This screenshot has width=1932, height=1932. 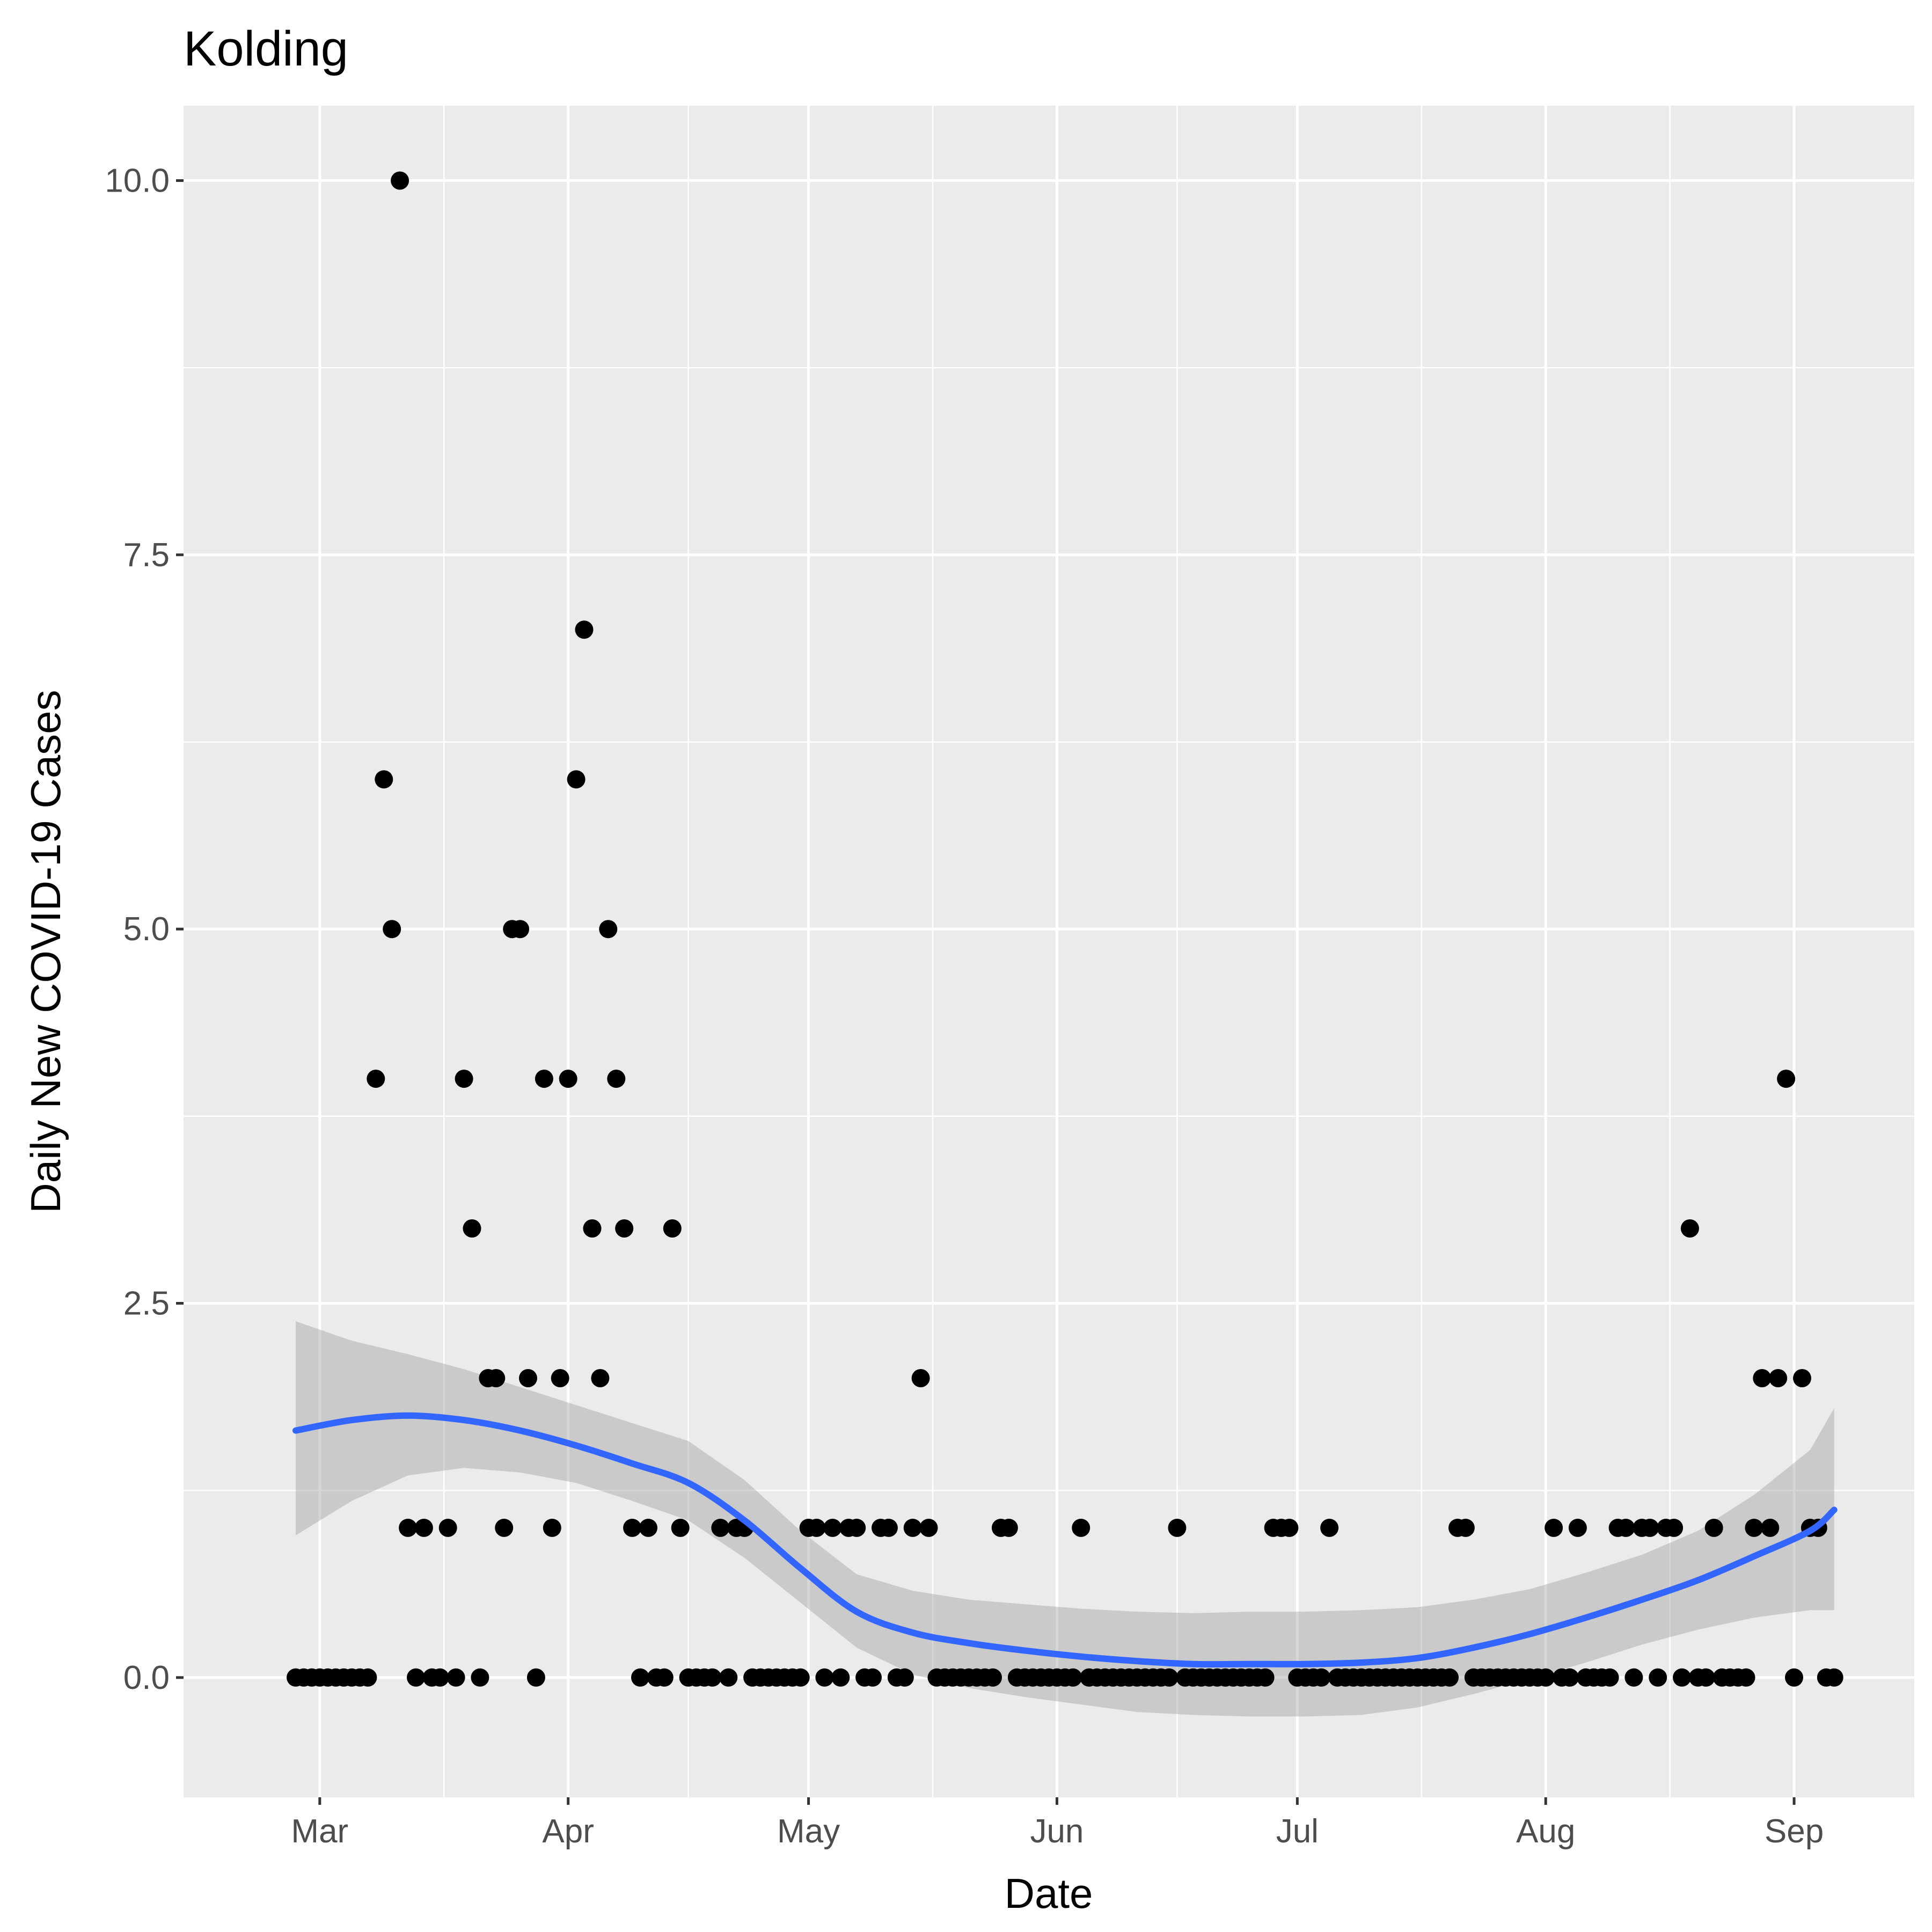 What do you see at coordinates (1065, 1540) in the screenshot?
I see `smooth-line` at bounding box center [1065, 1540].